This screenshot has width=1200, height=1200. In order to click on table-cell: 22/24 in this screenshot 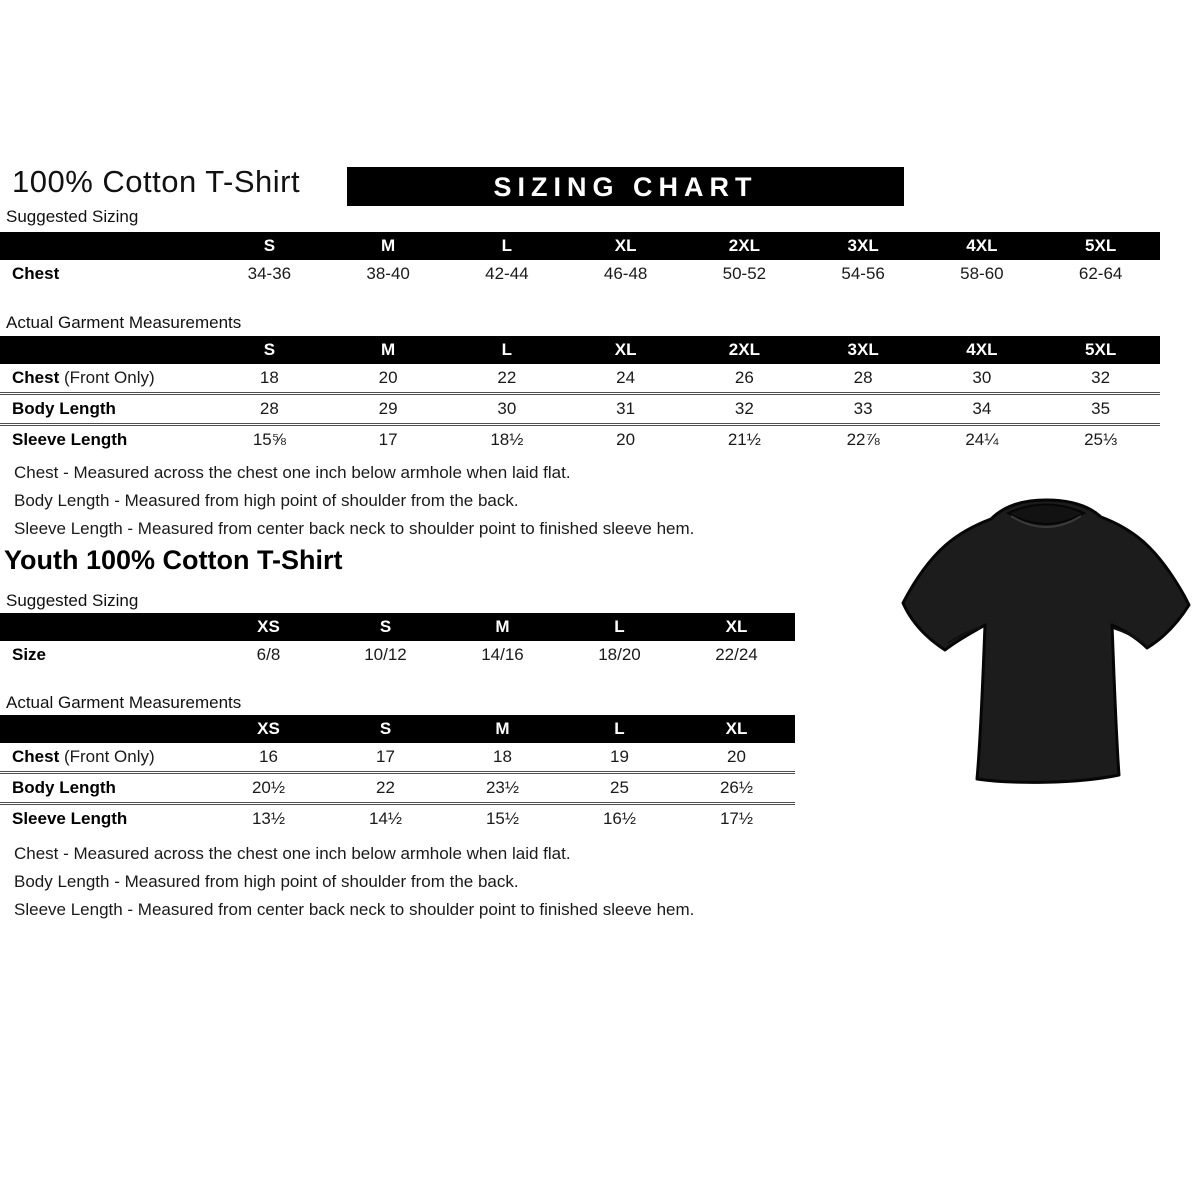, I will do `click(736, 654)`.